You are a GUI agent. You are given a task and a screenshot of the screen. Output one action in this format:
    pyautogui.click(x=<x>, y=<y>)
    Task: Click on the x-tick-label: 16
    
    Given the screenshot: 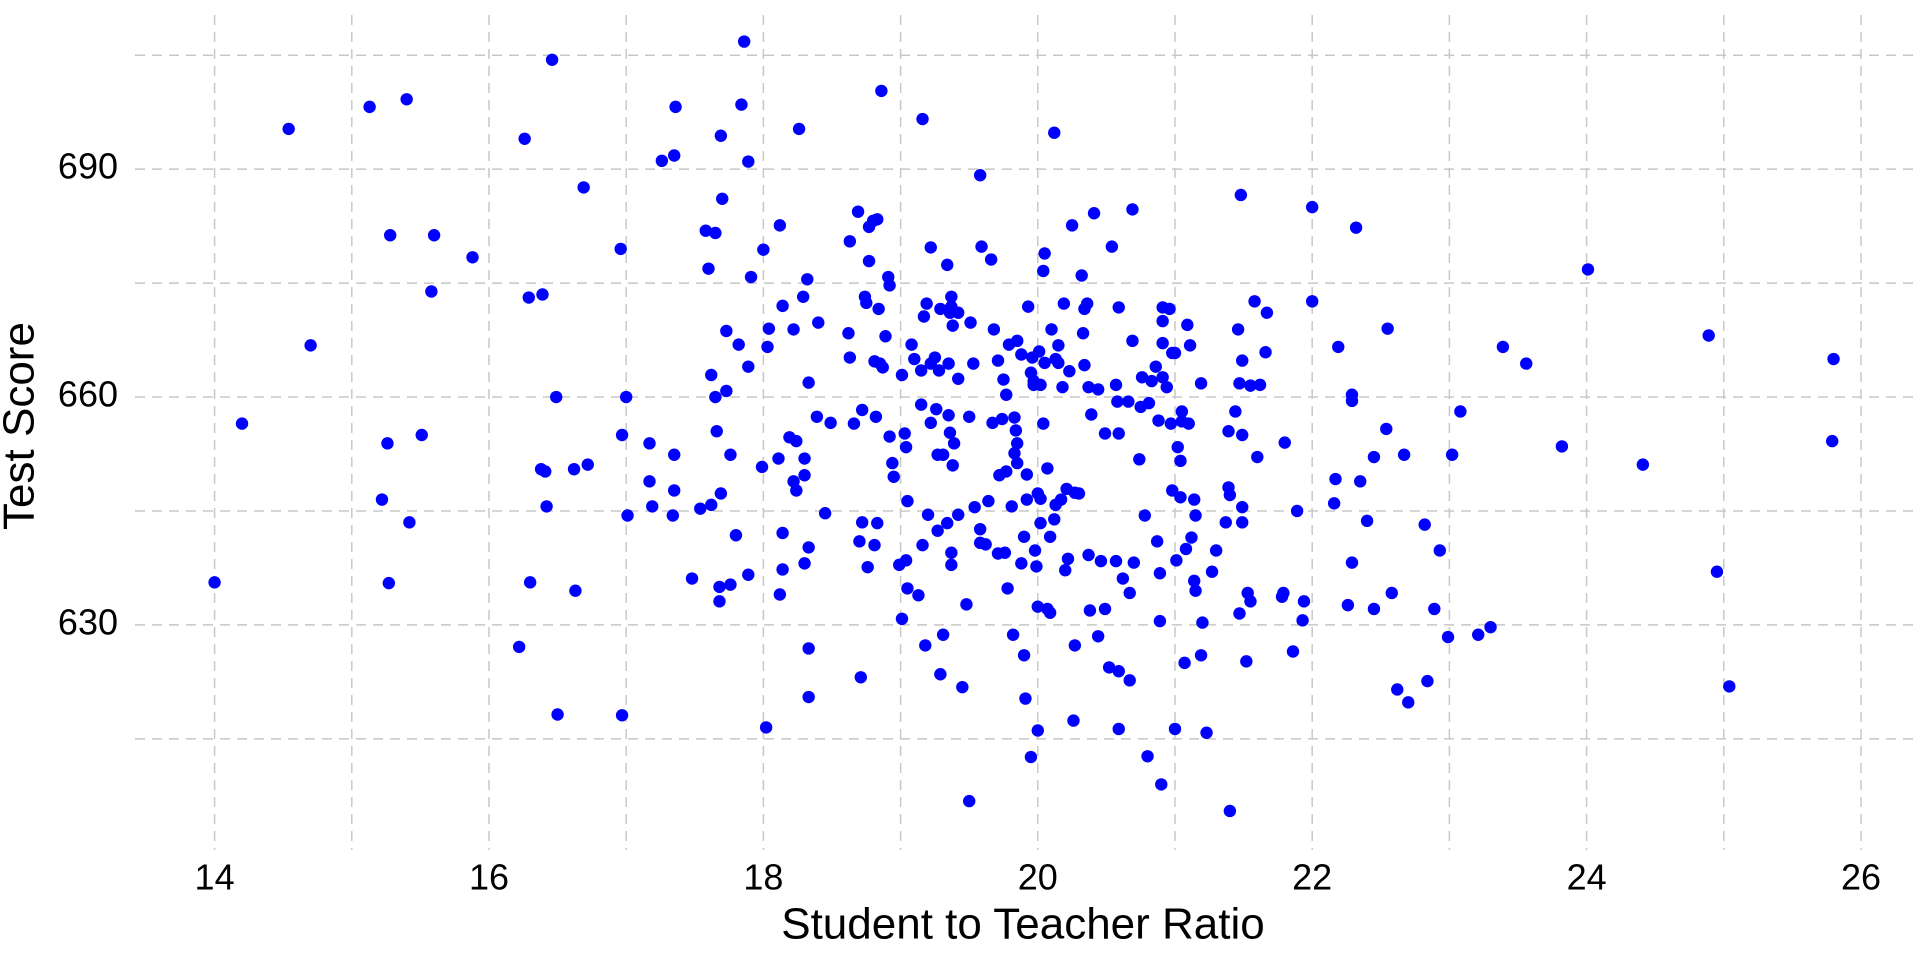 What is the action you would take?
    pyautogui.click(x=489, y=877)
    